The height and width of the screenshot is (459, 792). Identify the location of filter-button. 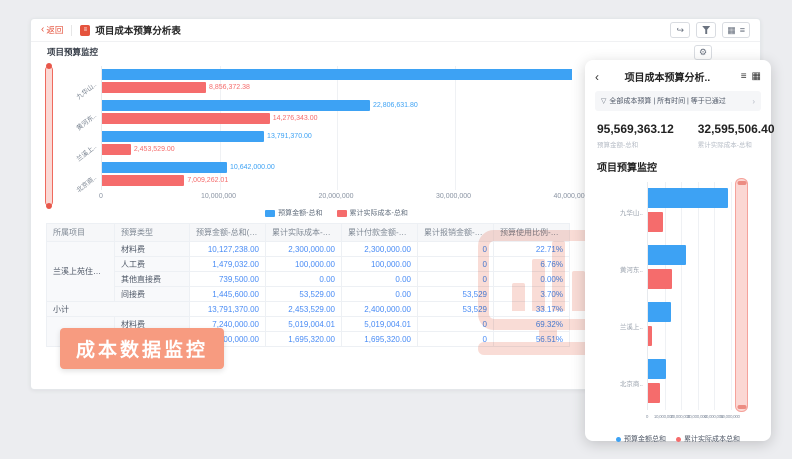
(706, 30).